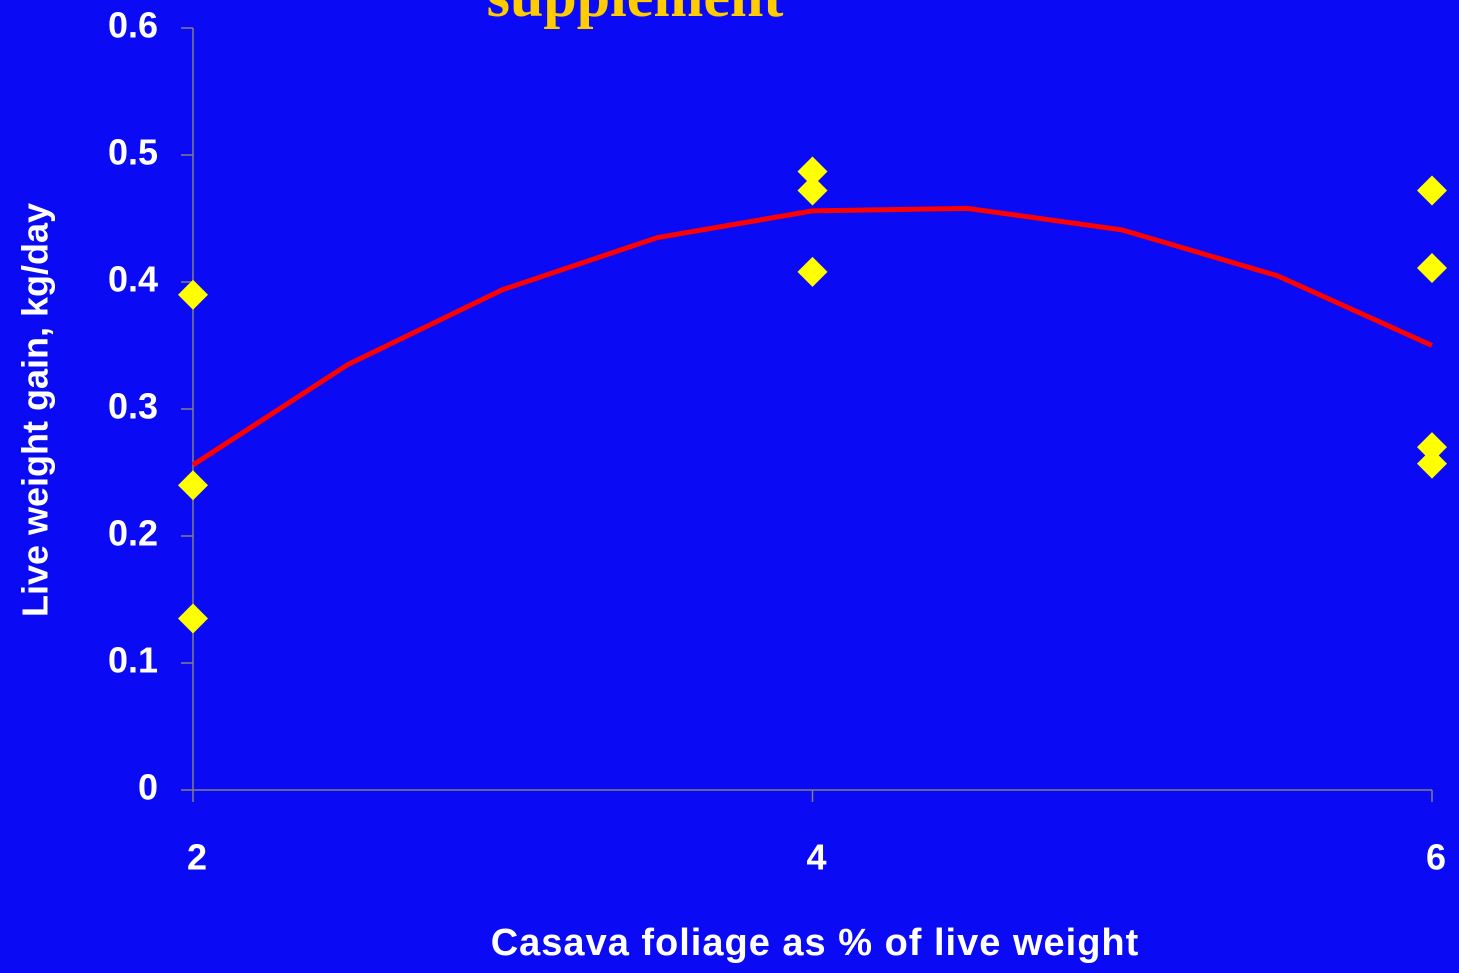  Describe the element at coordinates (635, 14) in the screenshot. I see `chart-title: supplement` at that location.